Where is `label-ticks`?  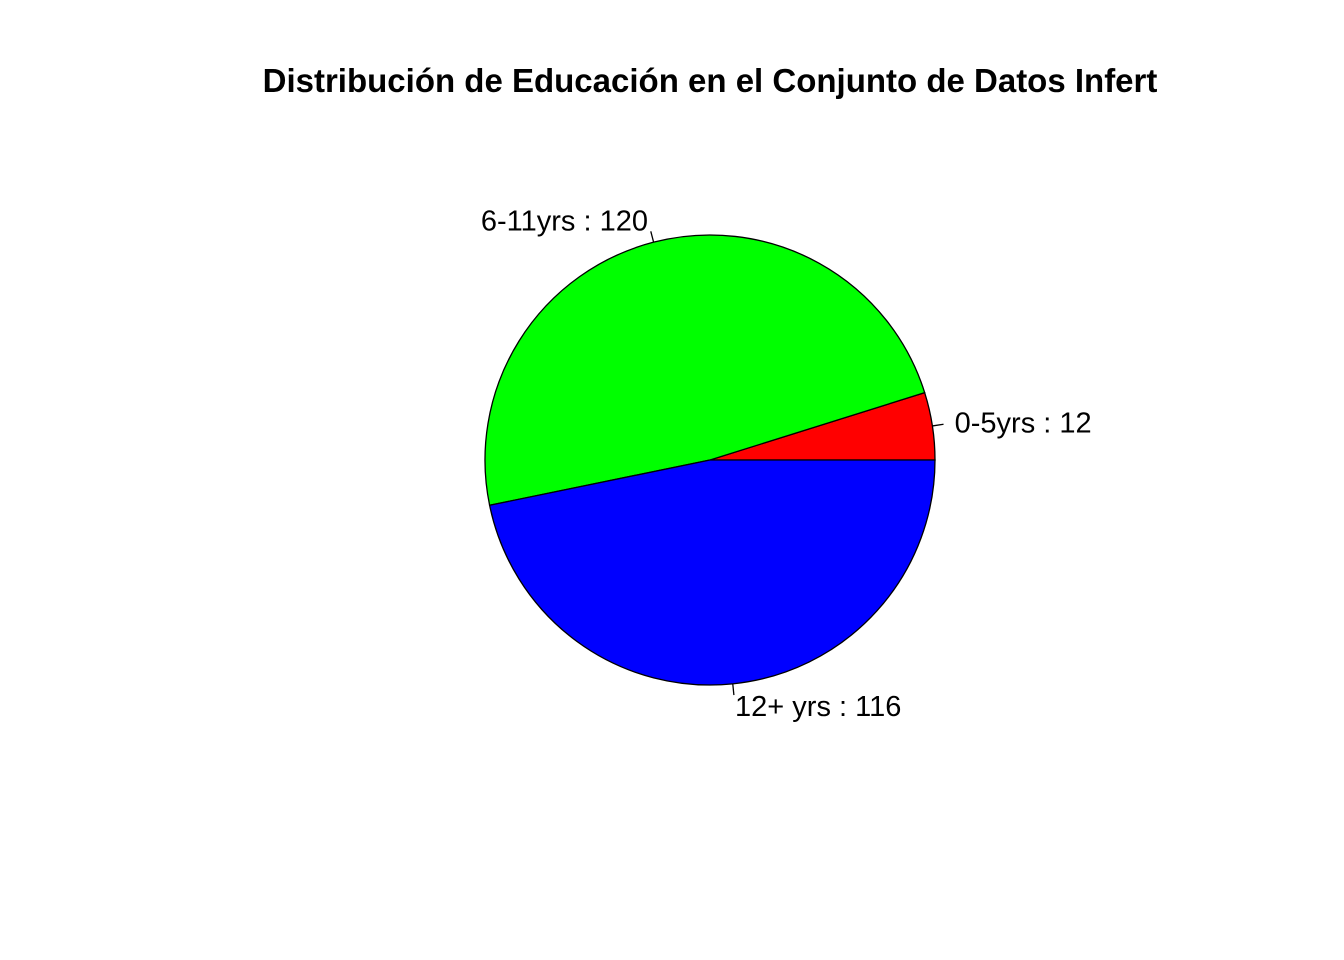
label-ticks is located at coordinates (797, 463).